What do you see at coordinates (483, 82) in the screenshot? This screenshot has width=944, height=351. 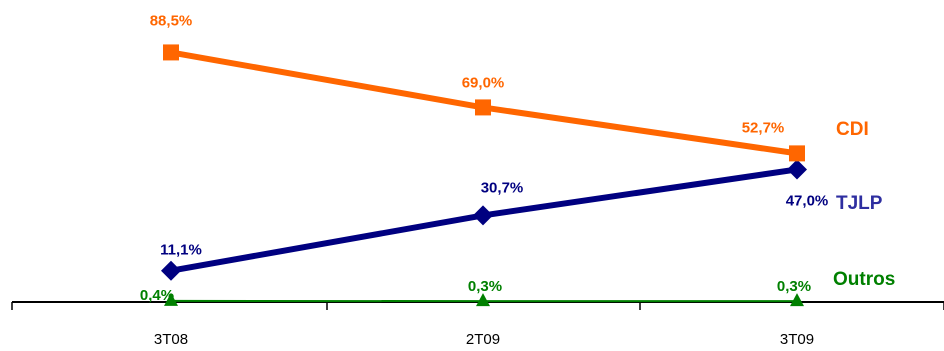 I see `data-label-cdi: 69,0%` at bounding box center [483, 82].